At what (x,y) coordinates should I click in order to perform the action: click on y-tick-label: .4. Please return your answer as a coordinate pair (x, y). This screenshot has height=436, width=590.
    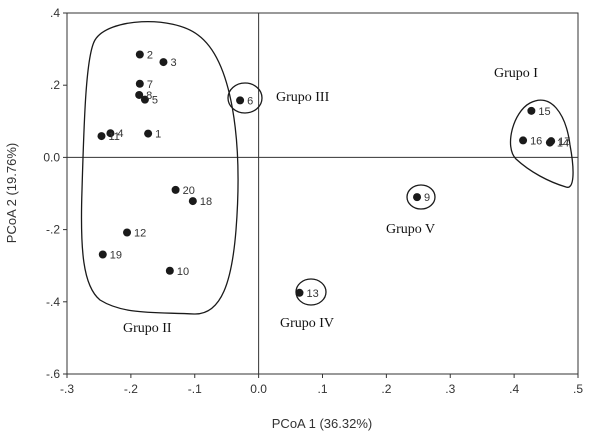
    Looking at the image, I should click on (55, 13).